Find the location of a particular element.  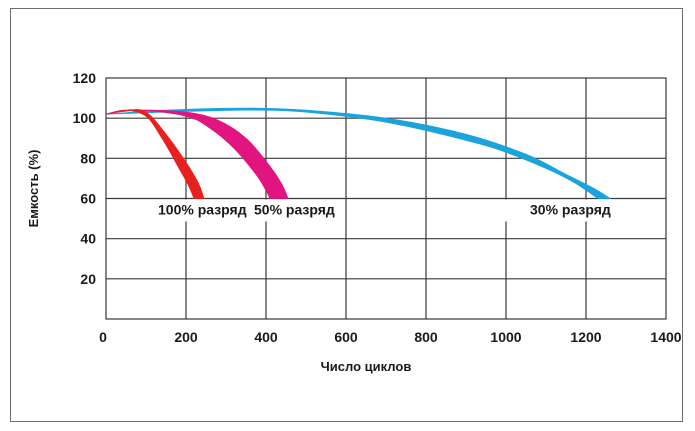

x-axis-label: Число циклов is located at coordinates (366, 366).